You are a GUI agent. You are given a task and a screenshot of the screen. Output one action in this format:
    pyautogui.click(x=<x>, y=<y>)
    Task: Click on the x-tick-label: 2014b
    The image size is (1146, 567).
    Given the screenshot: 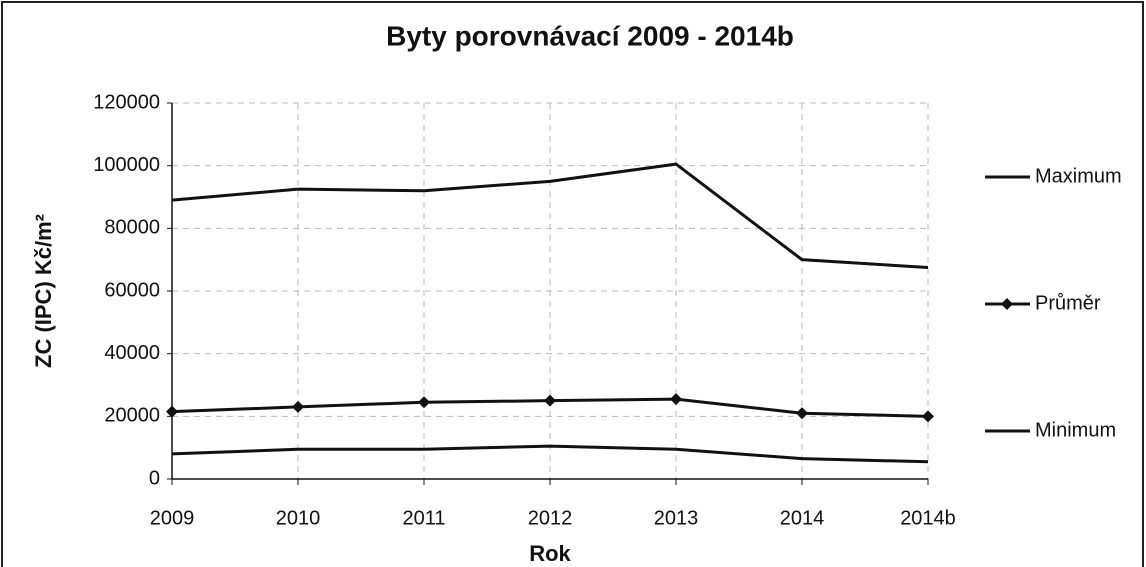 What is the action you would take?
    pyautogui.click(x=928, y=518)
    